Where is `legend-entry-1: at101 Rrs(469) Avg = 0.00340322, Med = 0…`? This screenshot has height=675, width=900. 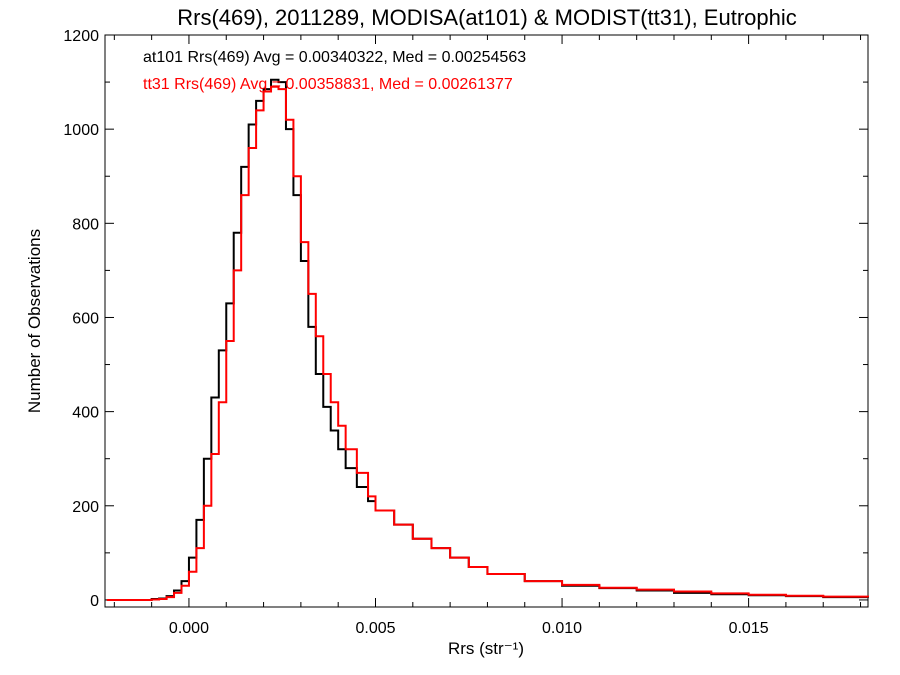
legend-entry-1: at101 Rrs(469) Avg = 0.00340322, Med = 0… is located at coordinates (334, 57).